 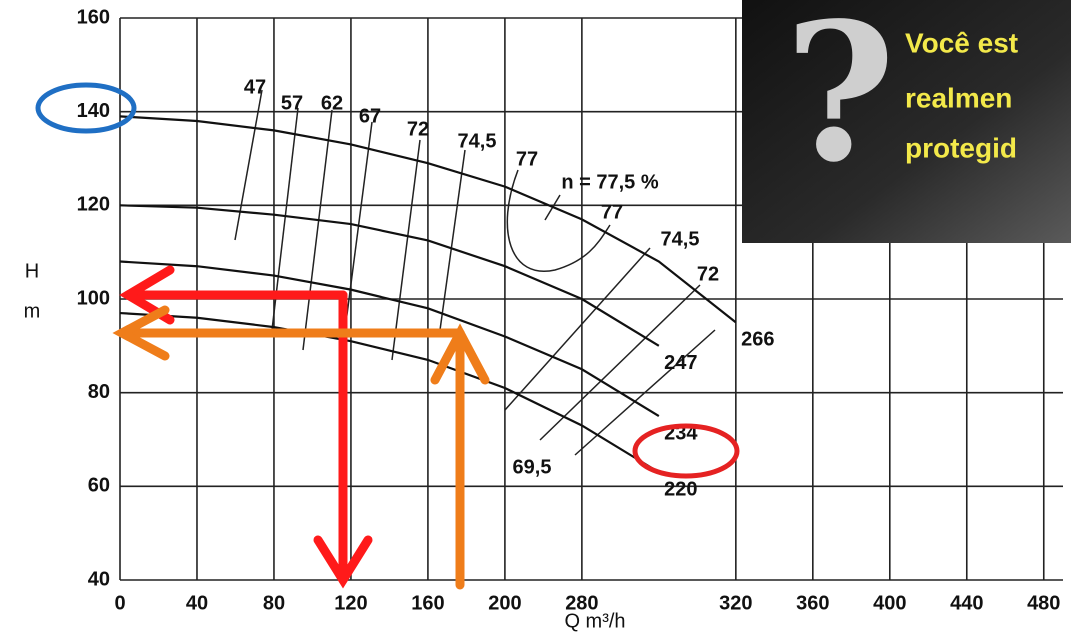 I want to click on y-tick-label: 40, so click(x=99, y=579).